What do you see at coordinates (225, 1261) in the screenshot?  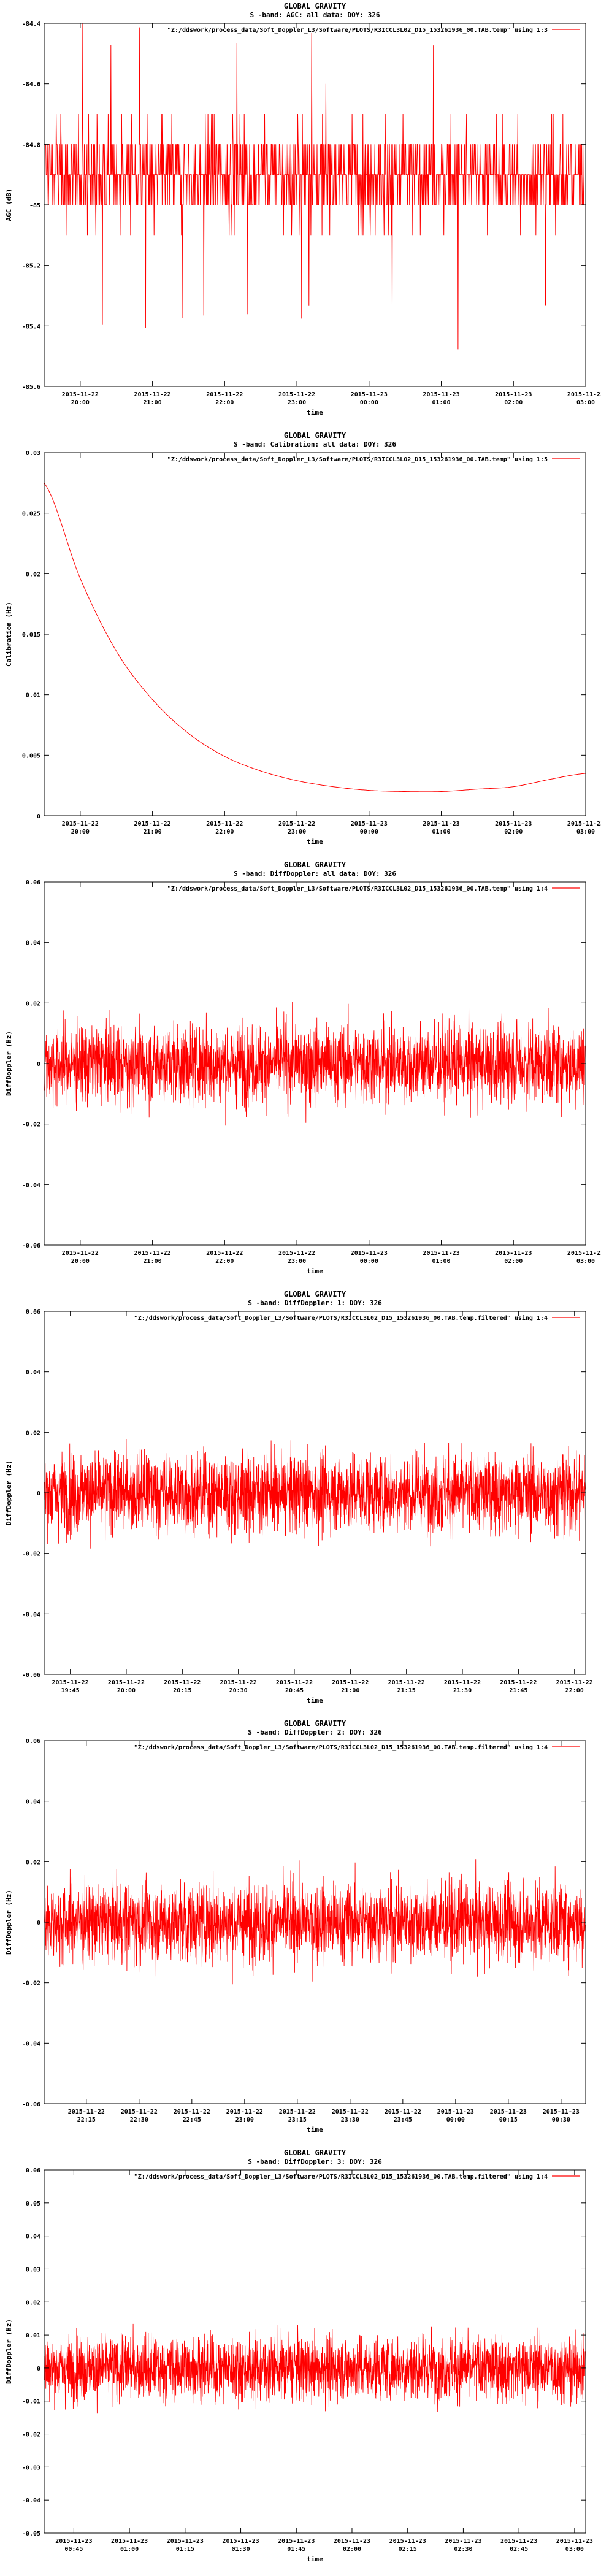 I see `x-tick-time: 22:00` at bounding box center [225, 1261].